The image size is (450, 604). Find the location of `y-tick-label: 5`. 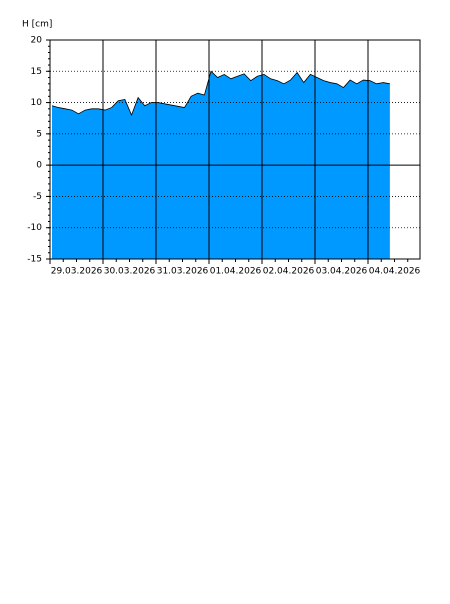

y-tick-label: 5 is located at coordinates (39, 134).